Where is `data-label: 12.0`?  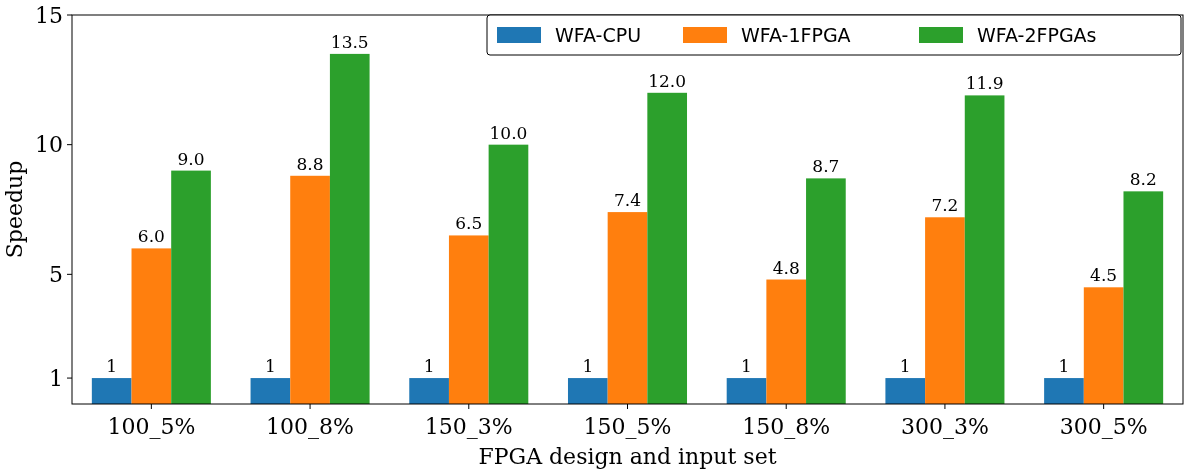
data-label: 12.0 is located at coordinates (667, 80).